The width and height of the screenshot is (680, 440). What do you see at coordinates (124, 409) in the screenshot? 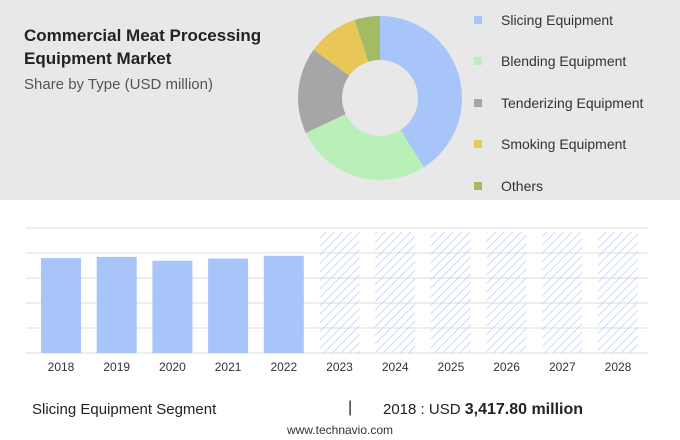
I see `segment-label: Slicing Equipment Segment` at bounding box center [124, 409].